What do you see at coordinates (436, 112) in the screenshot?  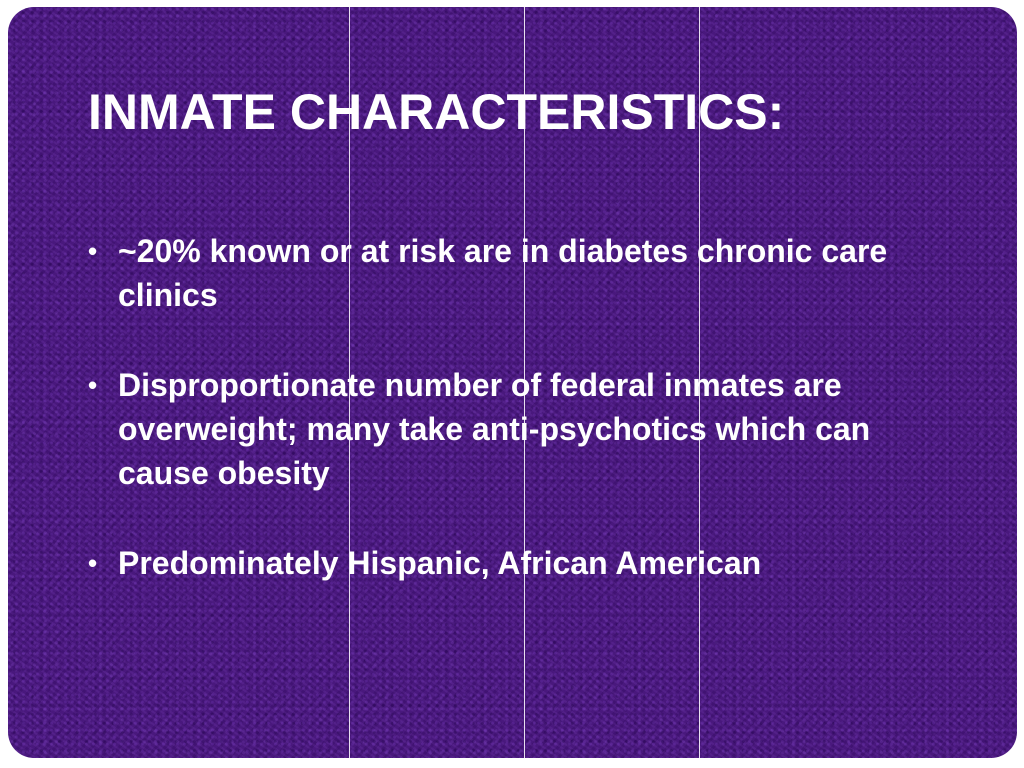 I see `slide-title: INMATE CHARACTERISTICS:` at bounding box center [436, 112].